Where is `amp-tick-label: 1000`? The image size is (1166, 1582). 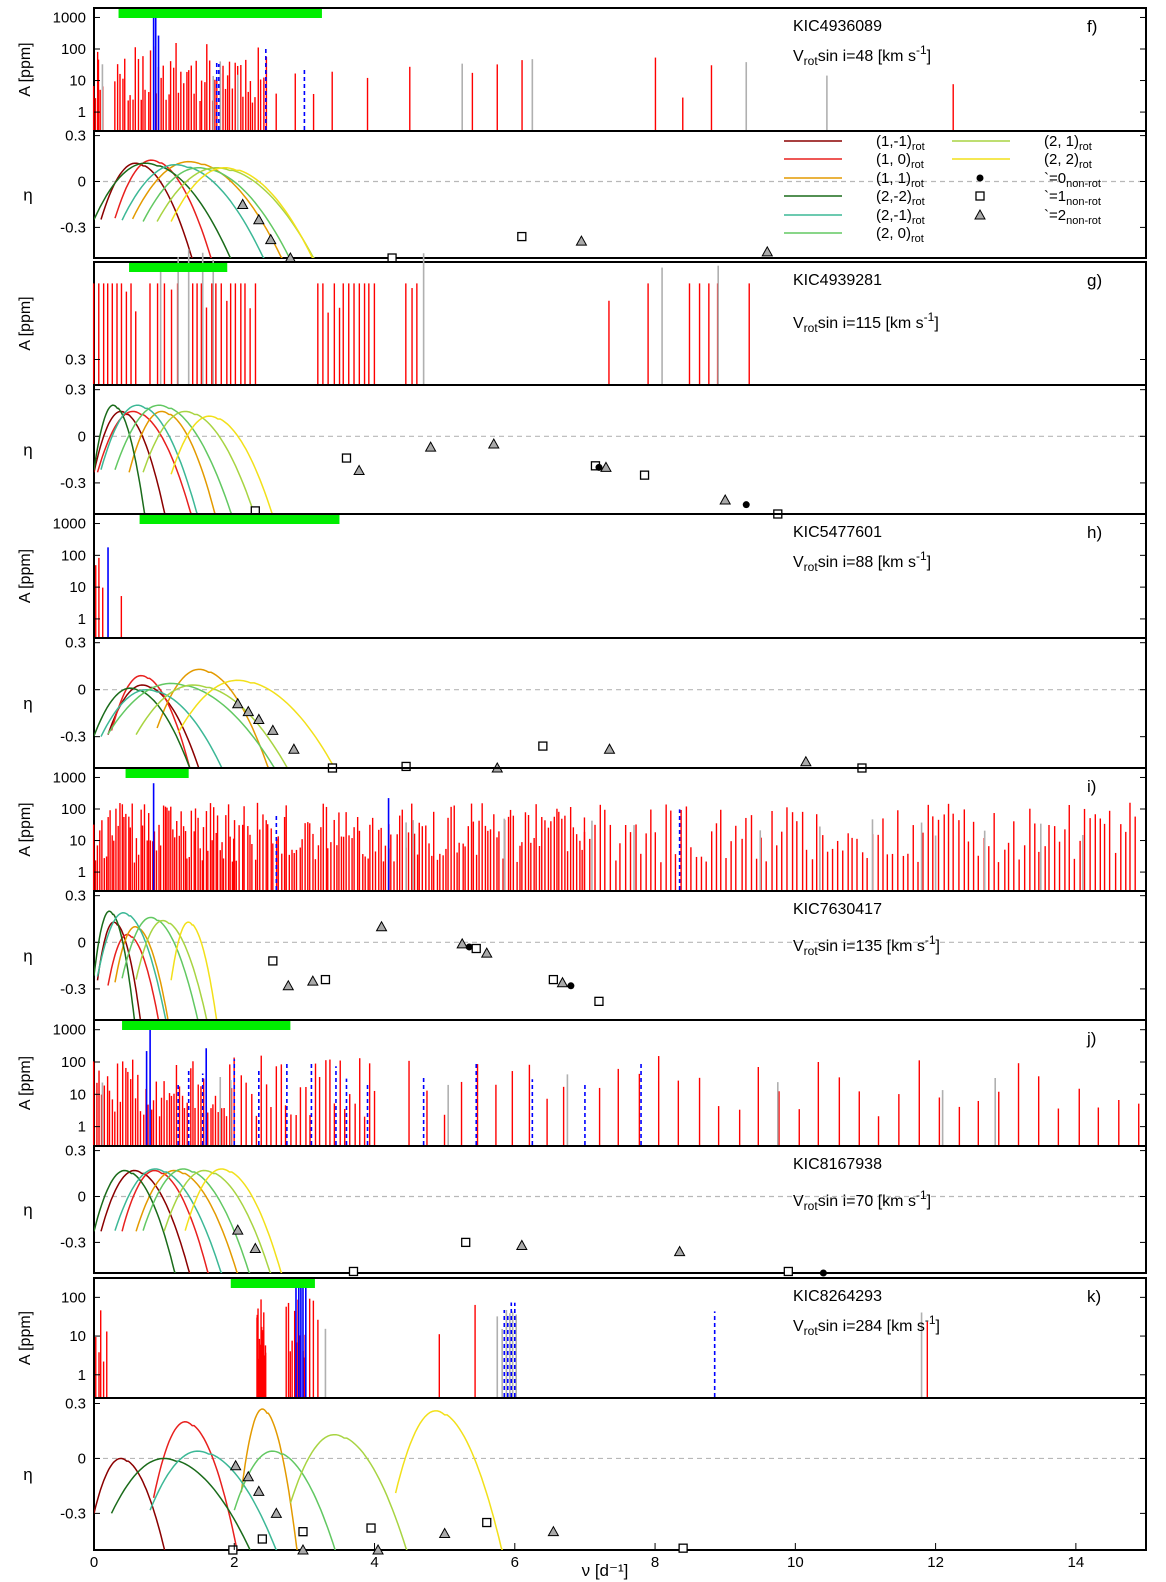 amp-tick-label: 1000 is located at coordinates (69, 17).